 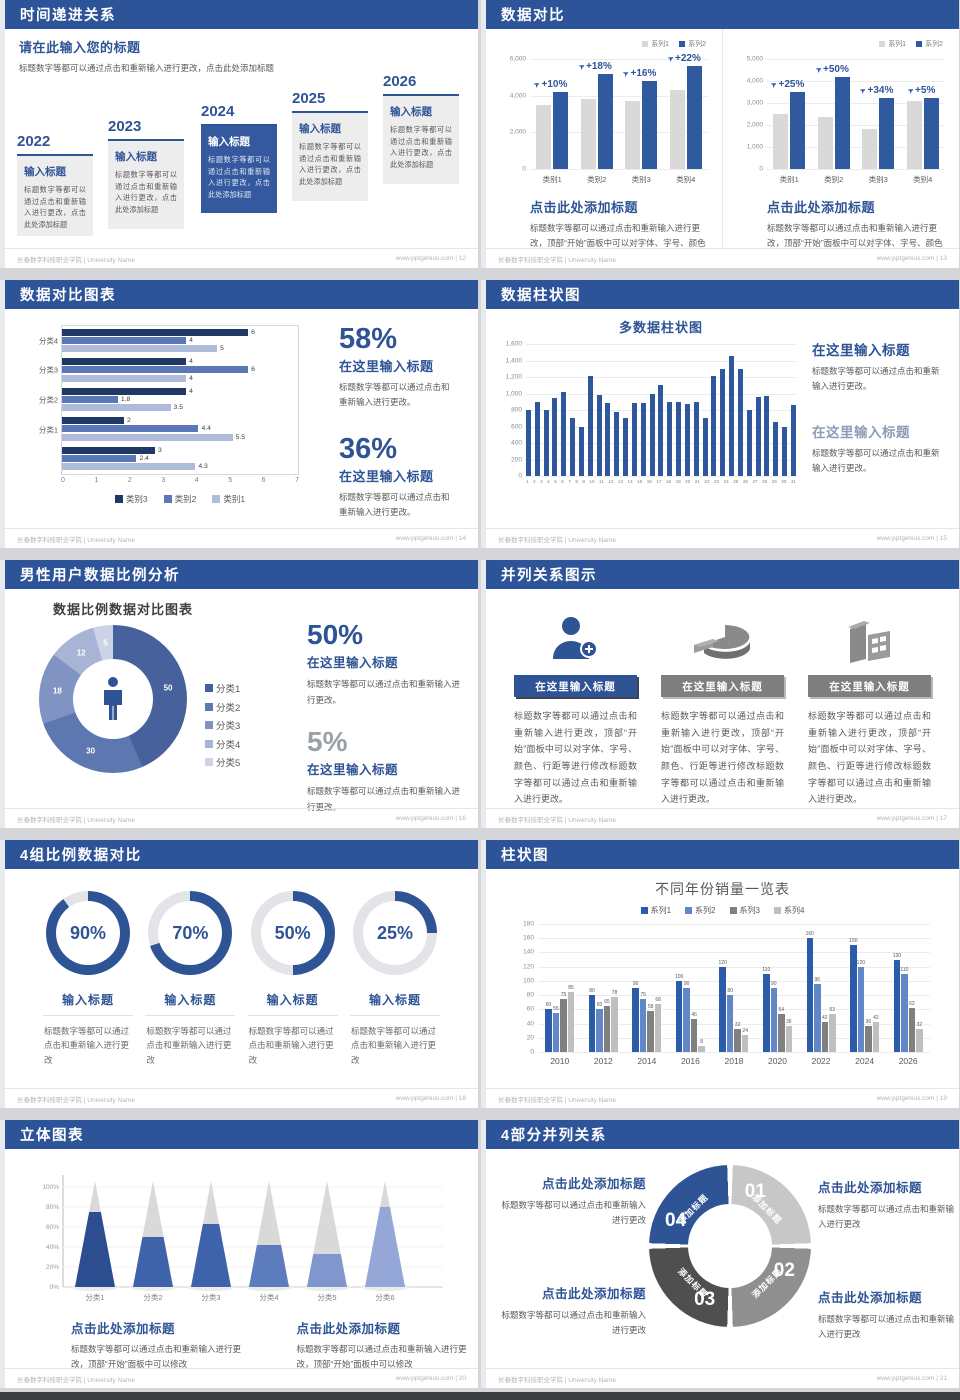 I want to click on slide-header: 数据对比图表, so click(x=241, y=294).